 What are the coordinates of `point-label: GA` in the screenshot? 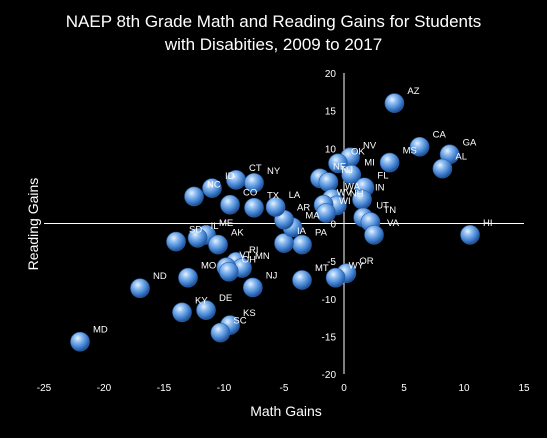 It's located at (470, 142).